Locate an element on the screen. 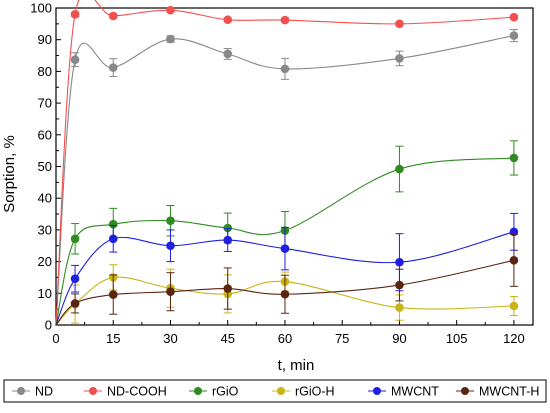 This screenshot has width=550, height=413. x-tick-label: 60 is located at coordinates (285, 338).